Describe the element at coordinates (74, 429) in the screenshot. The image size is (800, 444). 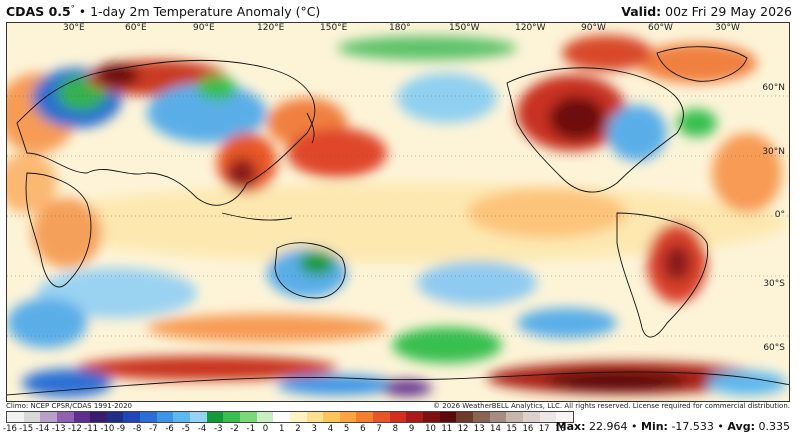
I see `colorbar-tick: -12` at that location.